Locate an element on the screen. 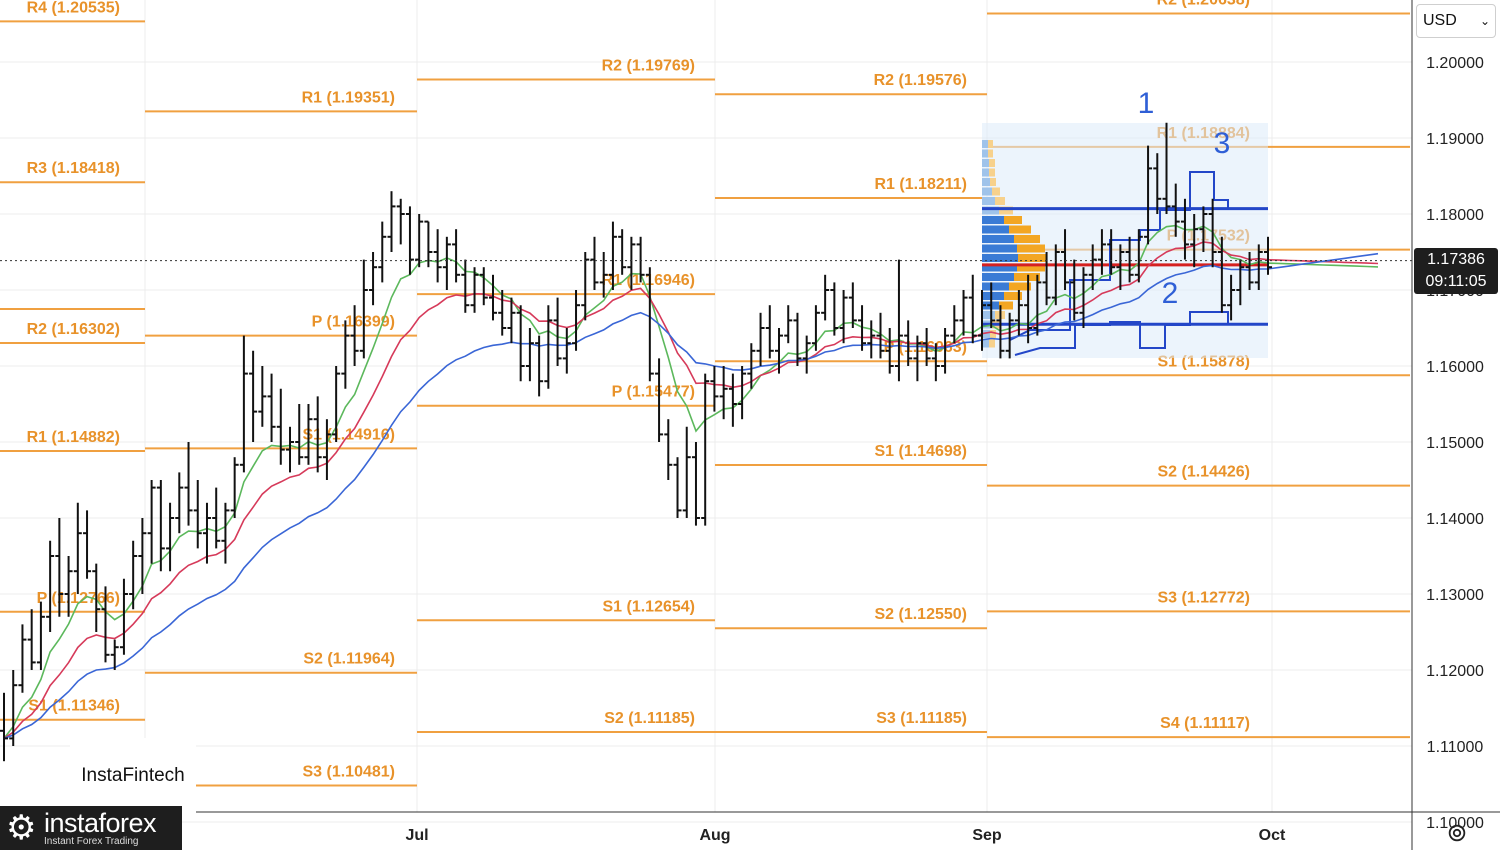  pivot-label: S4 (1.11117) is located at coordinates (1205, 723).